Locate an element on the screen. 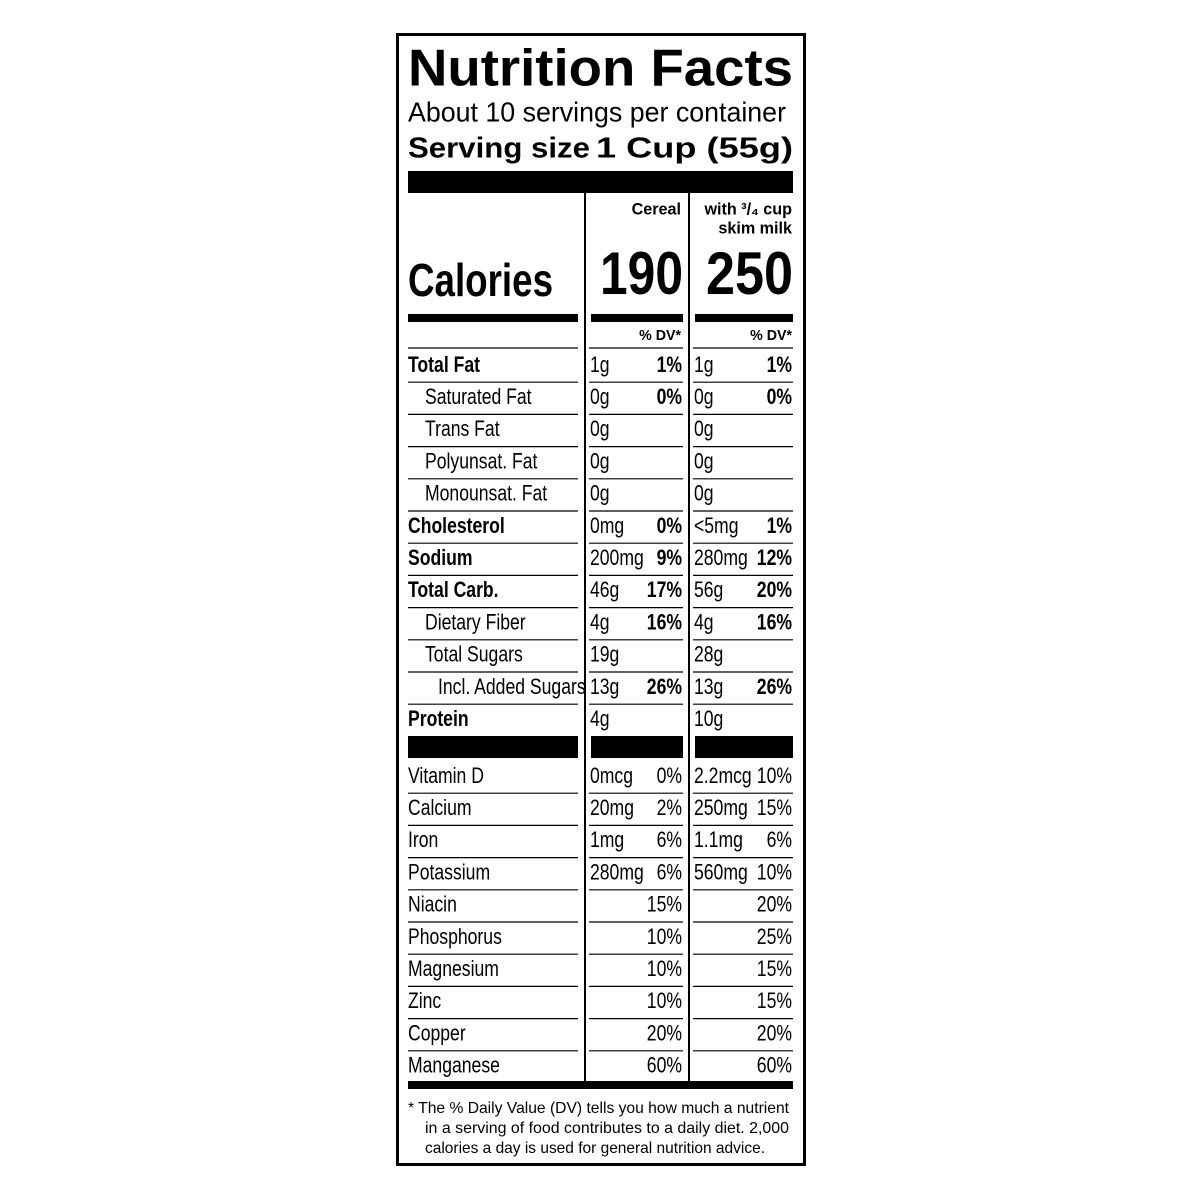 The image size is (1200, 1200). amount: 56g is located at coordinates (708, 590).